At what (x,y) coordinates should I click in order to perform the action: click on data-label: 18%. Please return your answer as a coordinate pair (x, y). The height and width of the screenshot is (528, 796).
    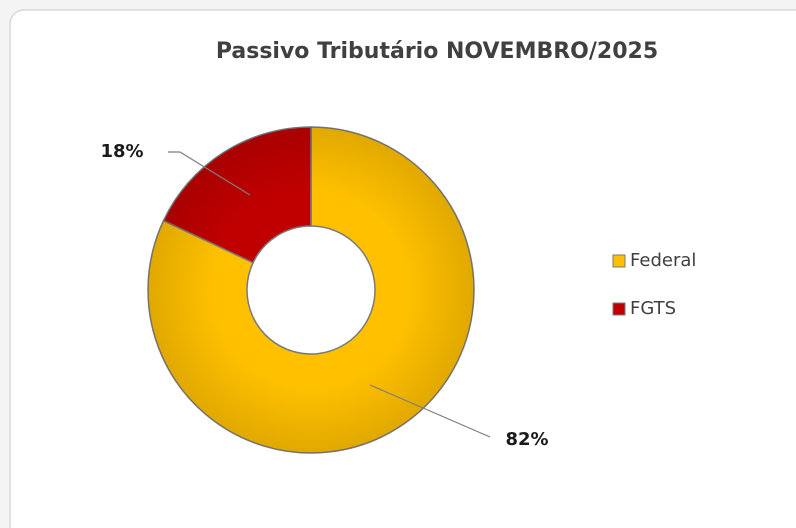
    Looking at the image, I should click on (121, 151).